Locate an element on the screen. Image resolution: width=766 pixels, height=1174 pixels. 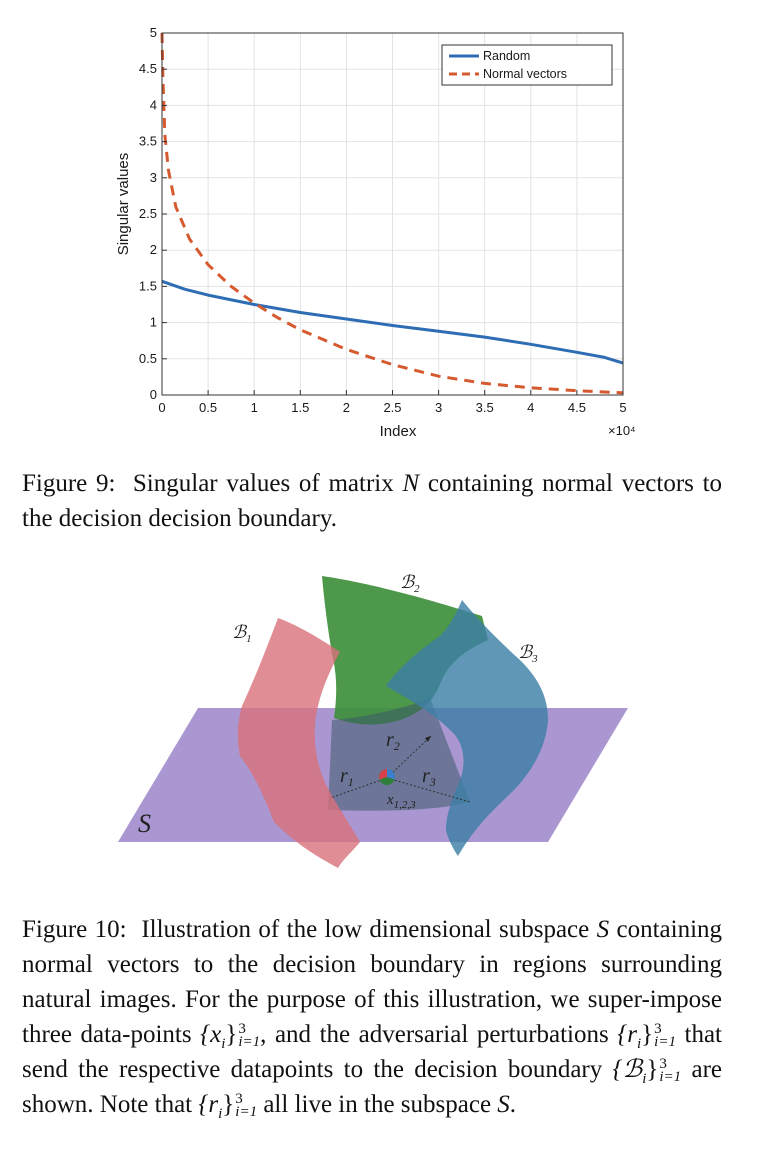
legend-box is located at coordinates (527, 65).